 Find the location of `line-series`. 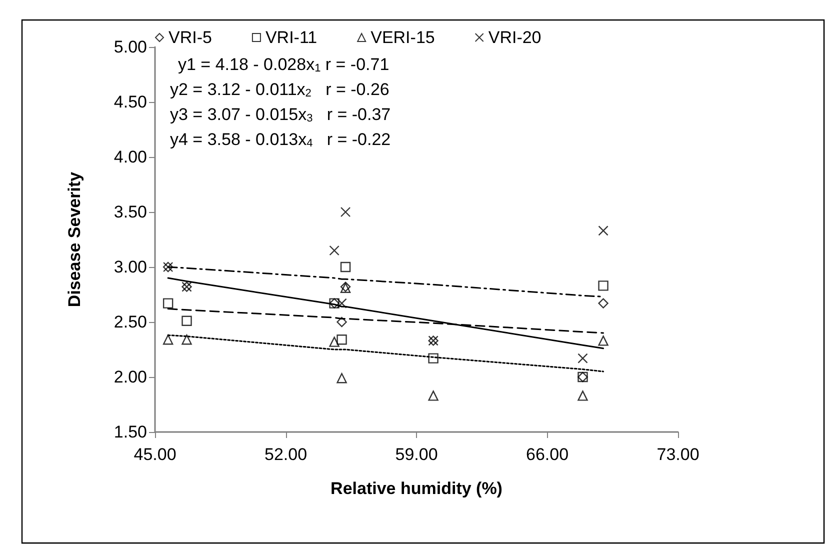

line-series is located at coordinates (385, 313).